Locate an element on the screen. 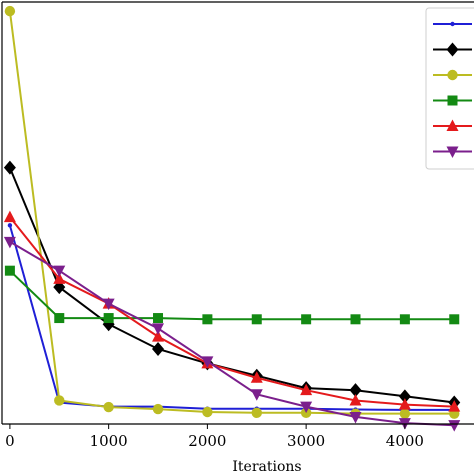 The width and height of the screenshot is (474, 474). x-tick-label: 3000 is located at coordinates (306, 441).